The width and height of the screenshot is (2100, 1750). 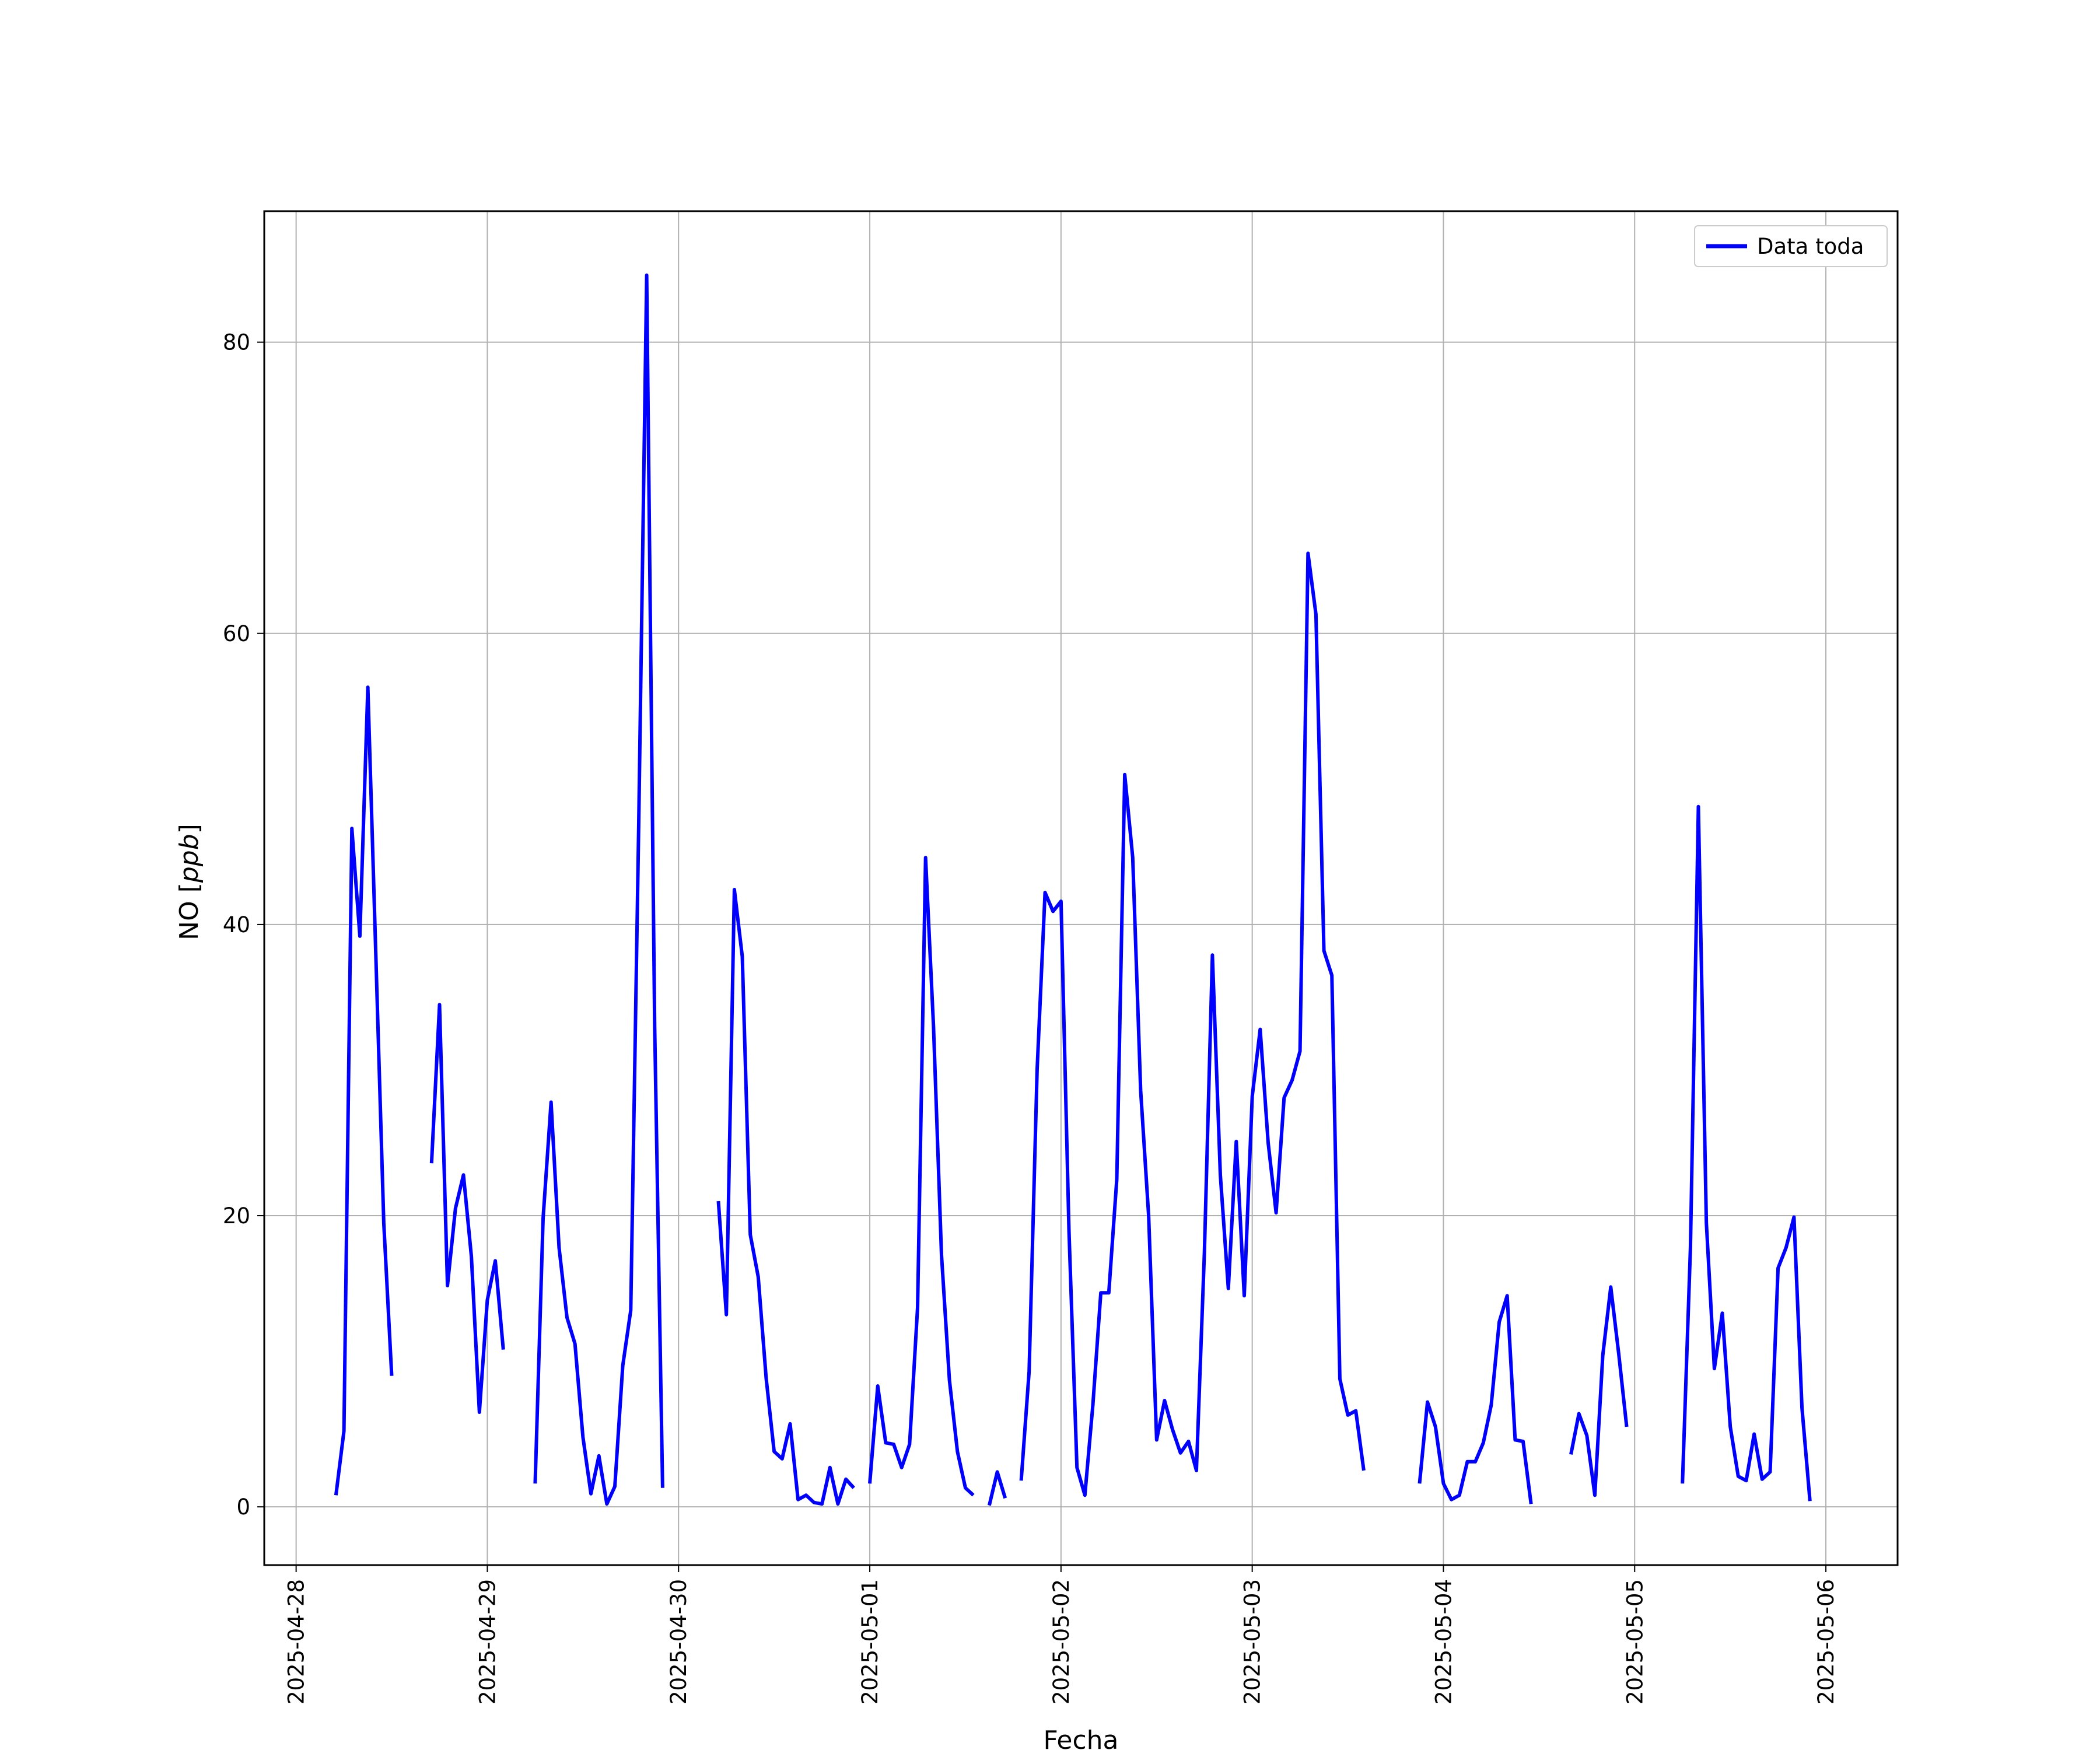 What do you see at coordinates (189, 858) in the screenshot?
I see `y-axis-title-unit: ppb` at bounding box center [189, 858].